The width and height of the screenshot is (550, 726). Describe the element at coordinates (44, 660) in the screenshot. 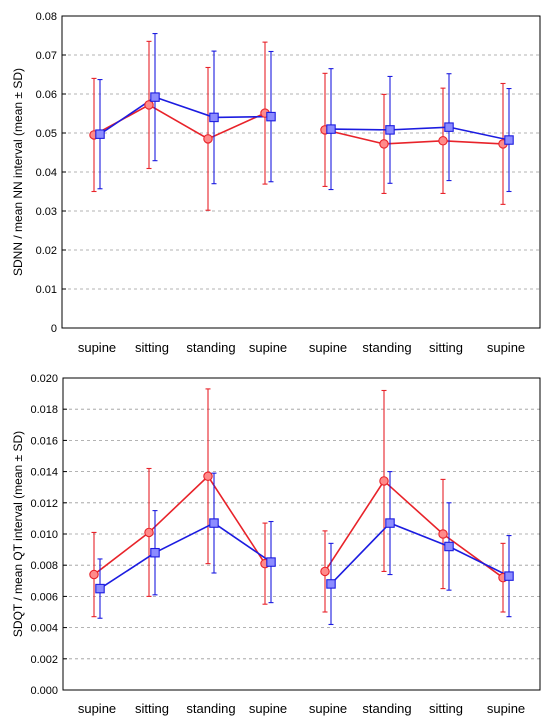

I see `y-tick-label: 0.002` at that location.